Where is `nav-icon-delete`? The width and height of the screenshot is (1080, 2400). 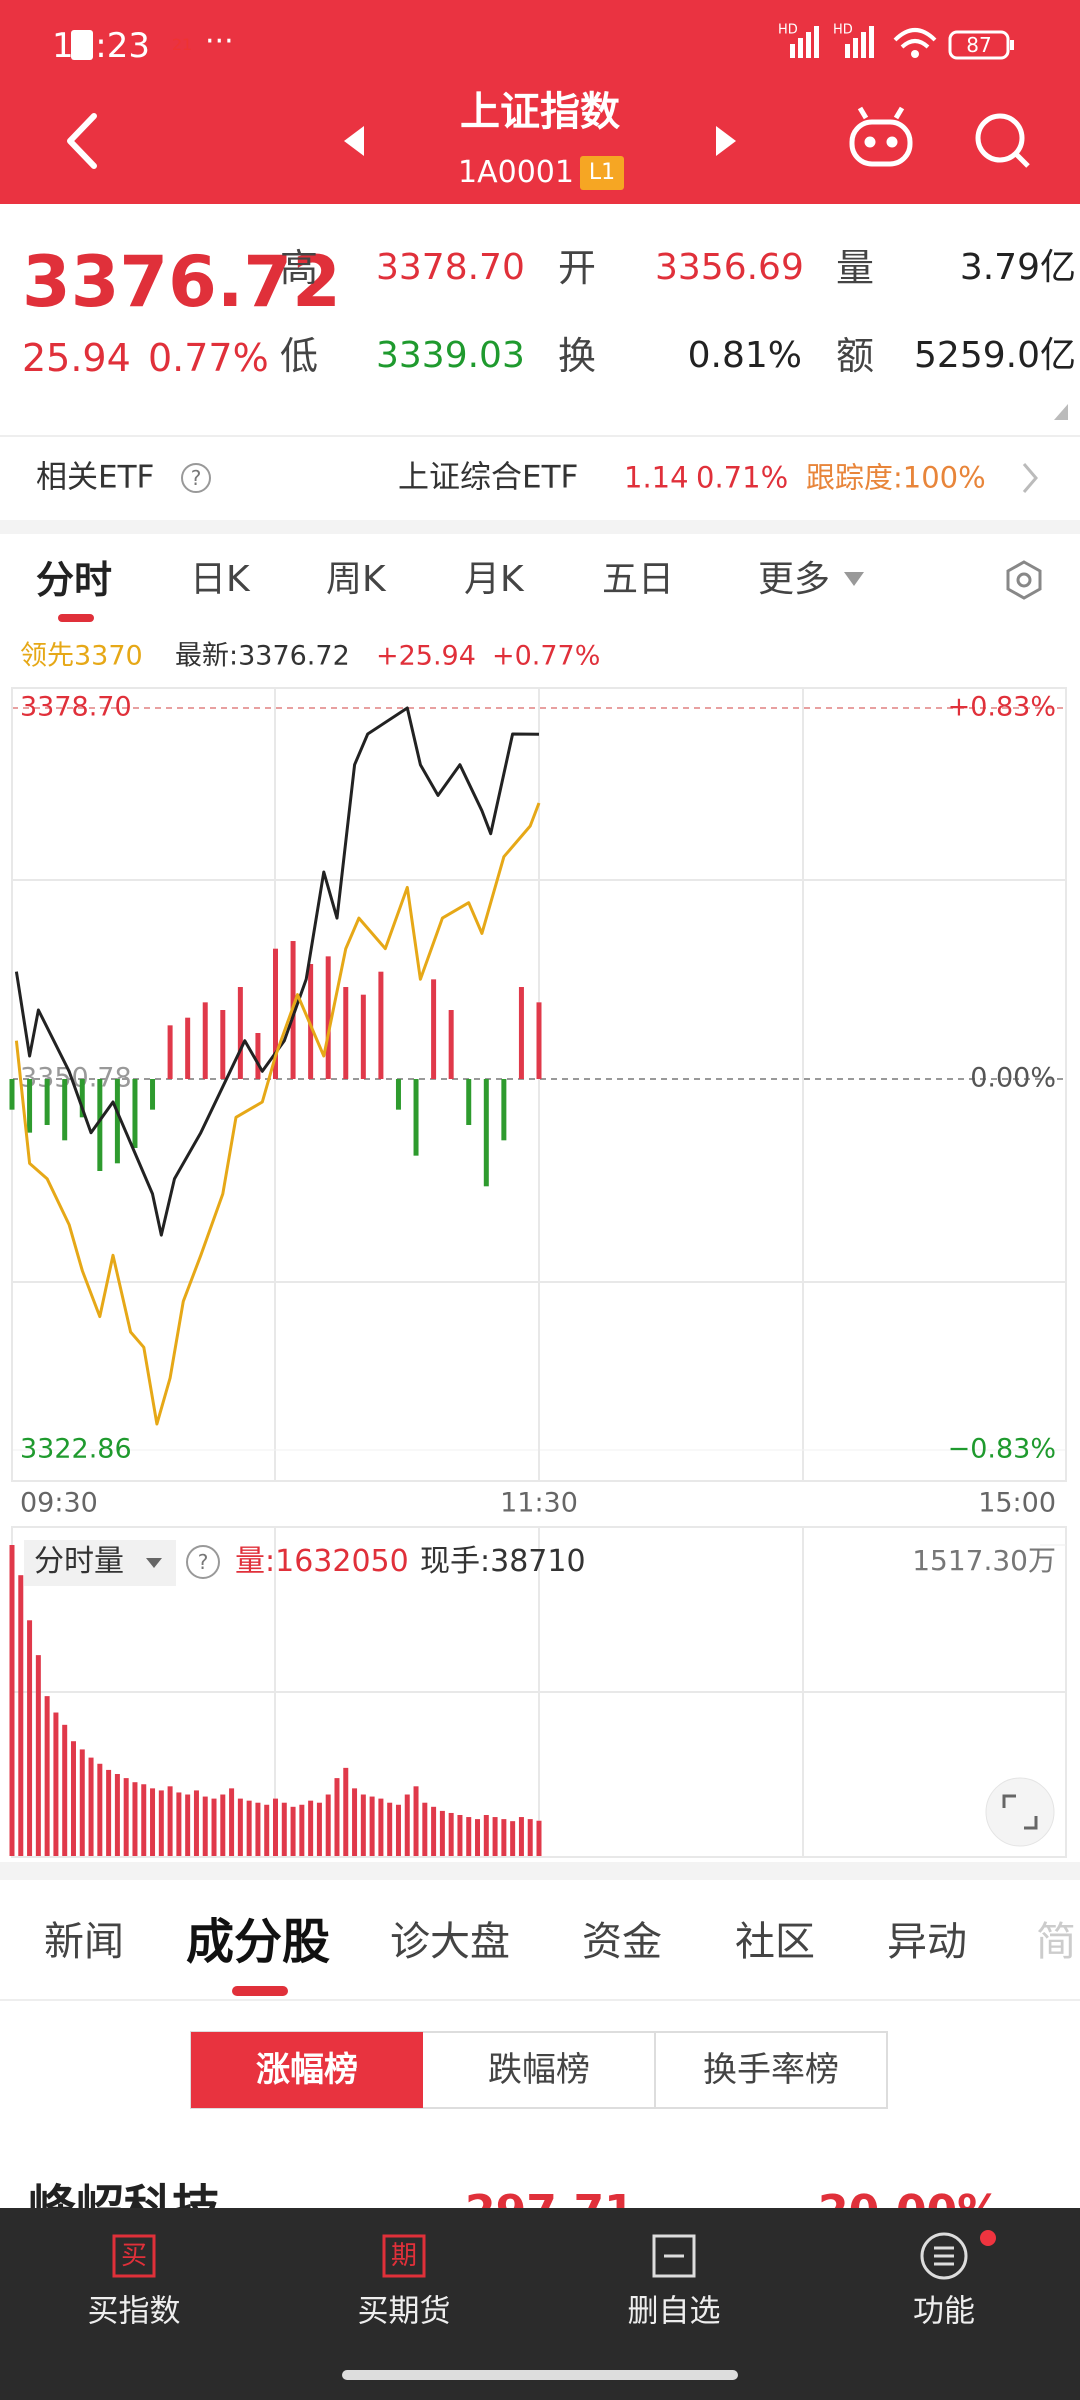 nav-icon-delete is located at coordinates (674, 2256).